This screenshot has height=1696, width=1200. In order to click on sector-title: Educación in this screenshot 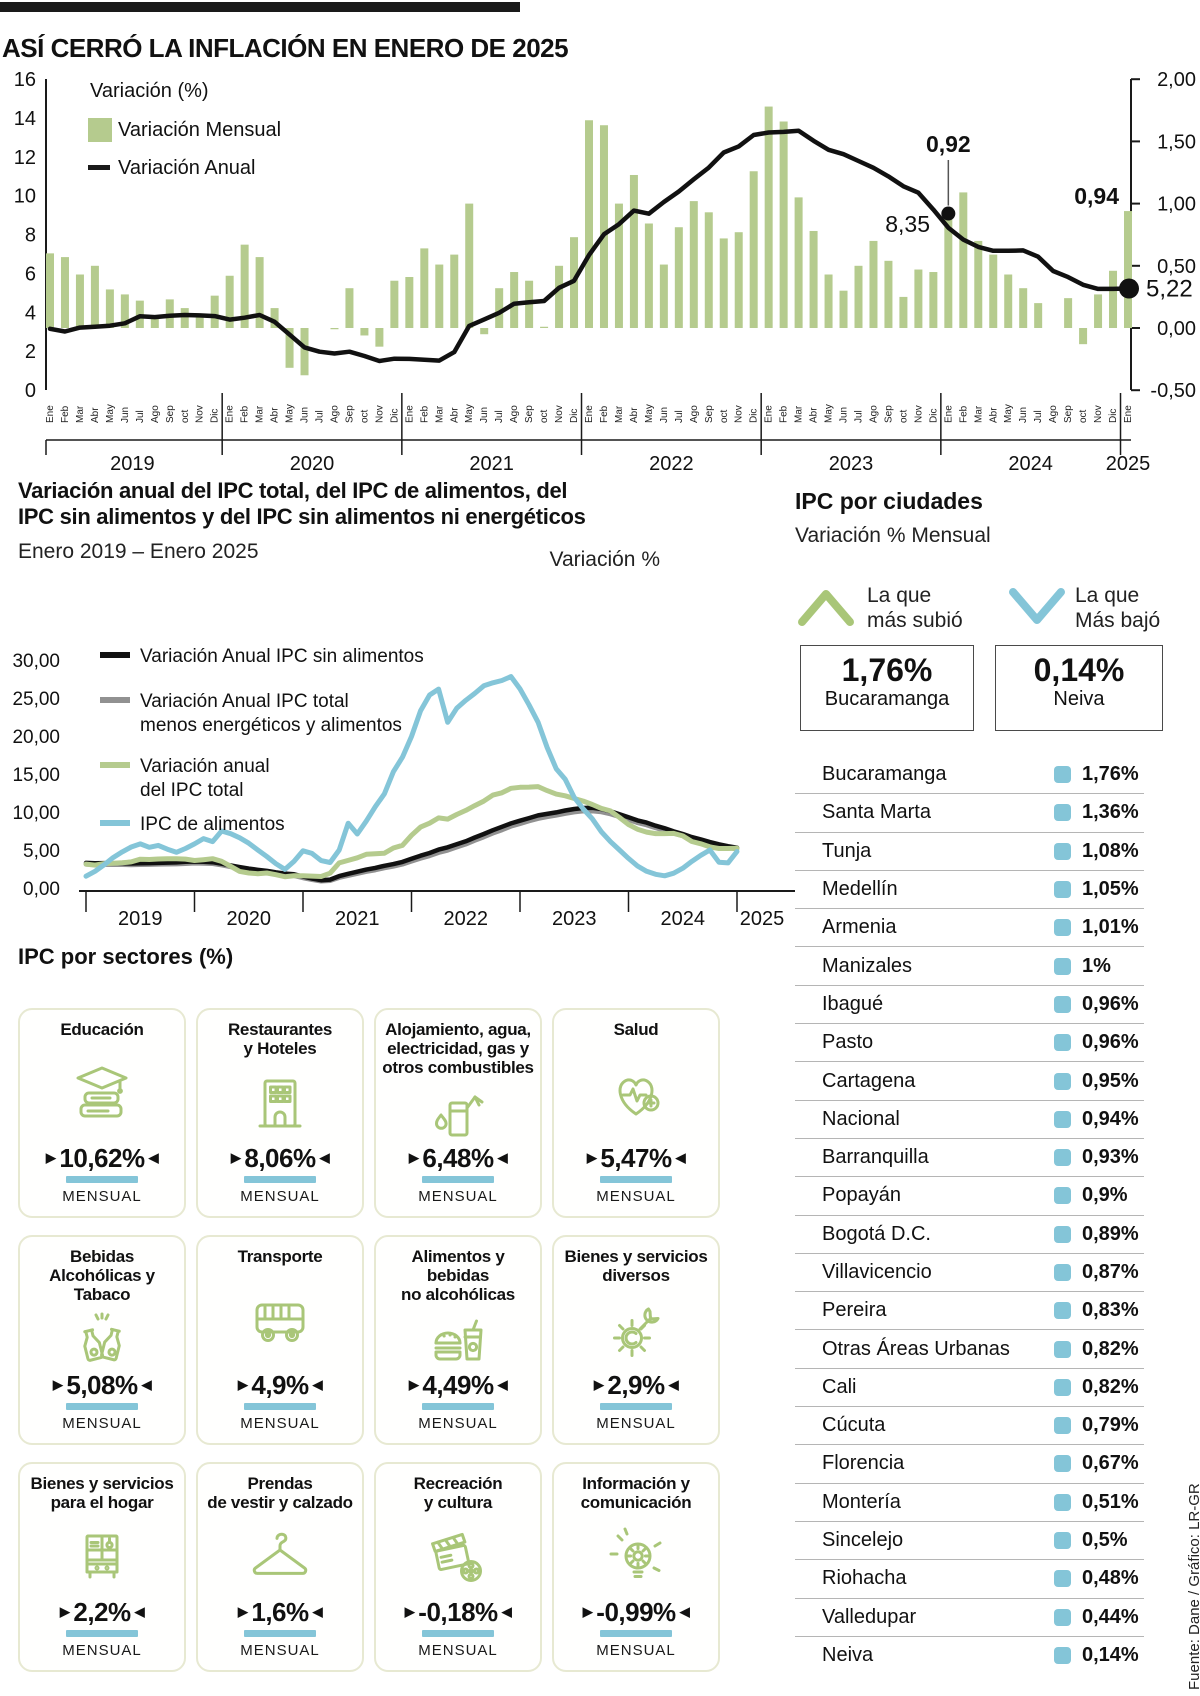, I will do `click(102, 1029)`.